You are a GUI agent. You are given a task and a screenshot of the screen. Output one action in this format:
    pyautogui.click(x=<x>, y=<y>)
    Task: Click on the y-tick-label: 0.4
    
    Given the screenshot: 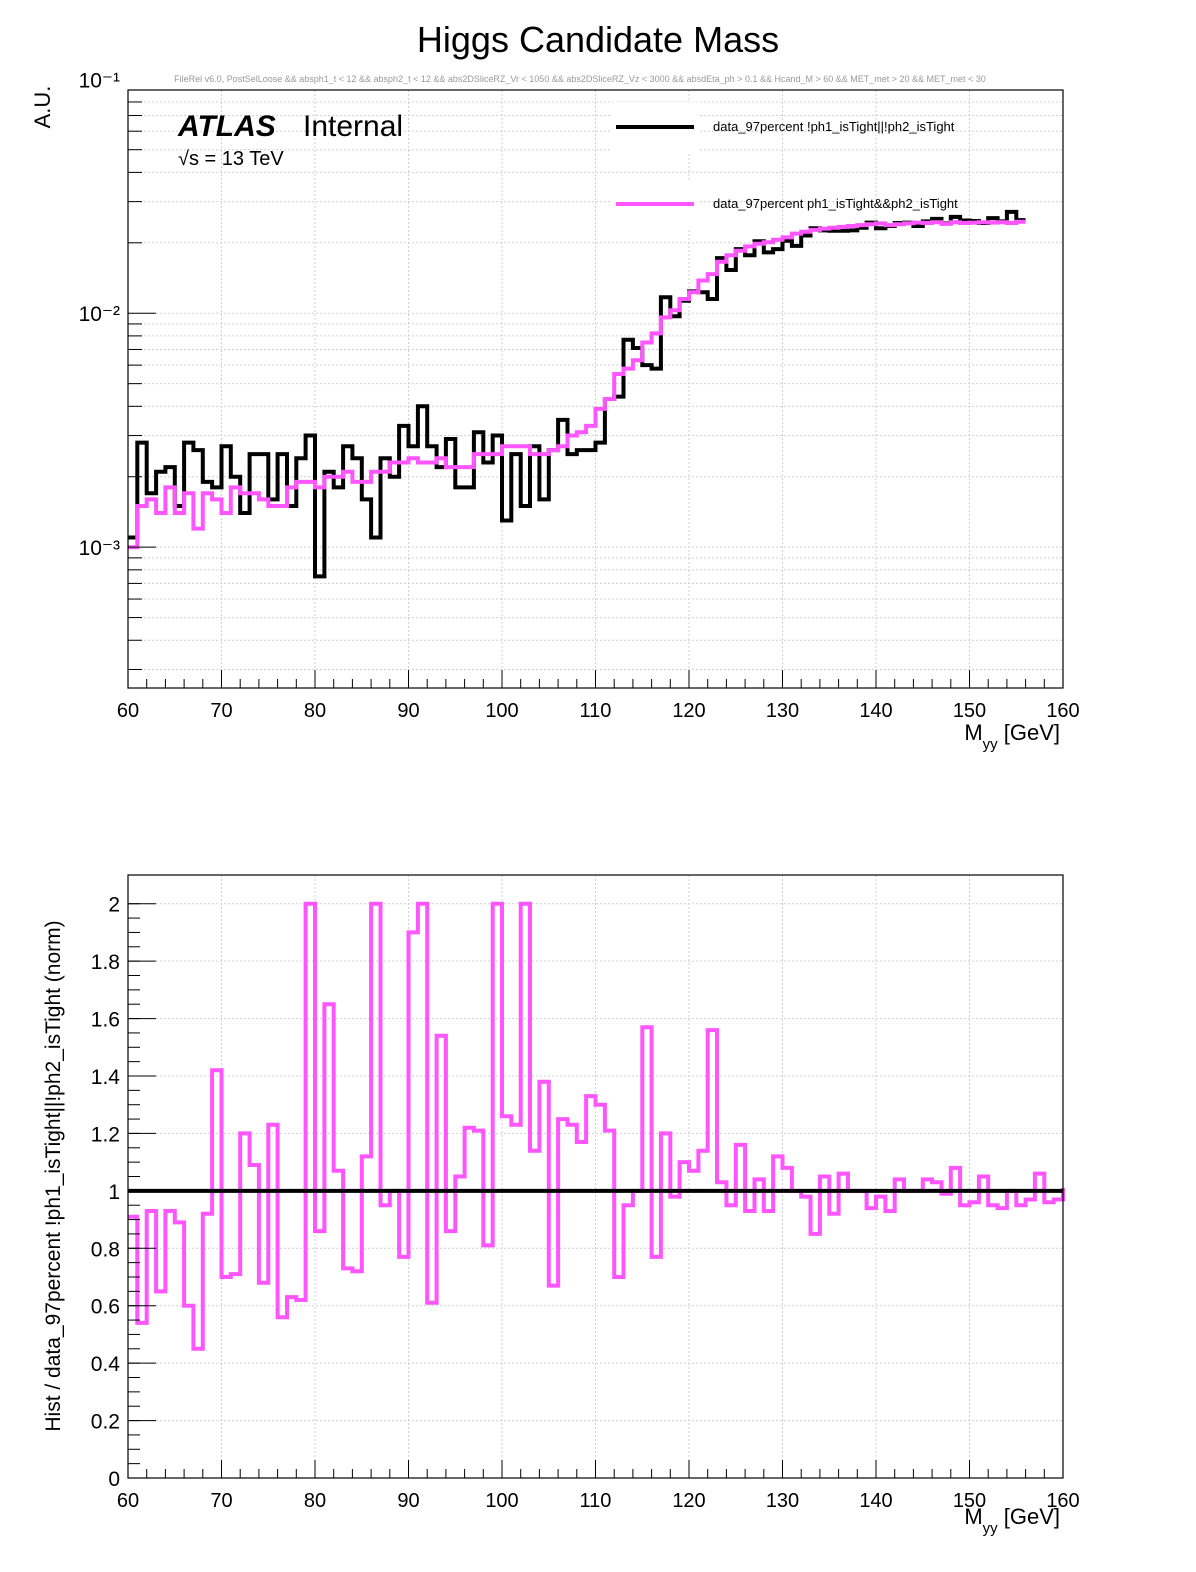 What is the action you would take?
    pyautogui.click(x=106, y=1364)
    